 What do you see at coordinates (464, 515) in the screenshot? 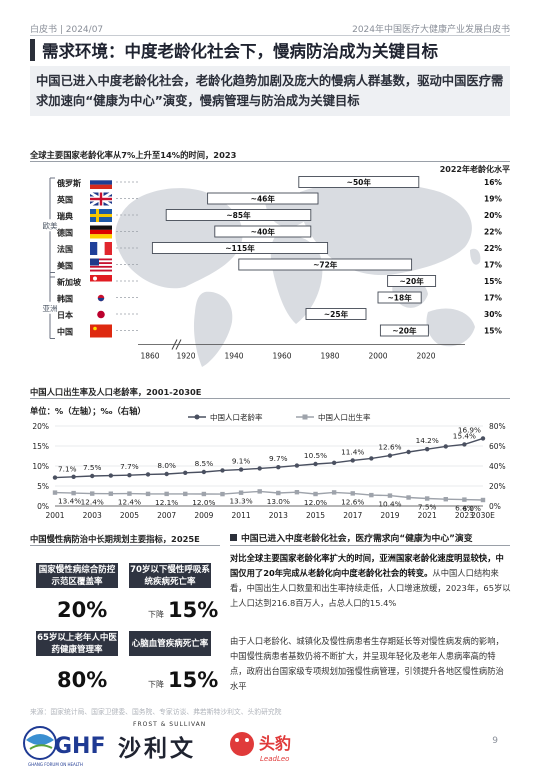
I see `x-tick-11: 2023` at bounding box center [464, 515].